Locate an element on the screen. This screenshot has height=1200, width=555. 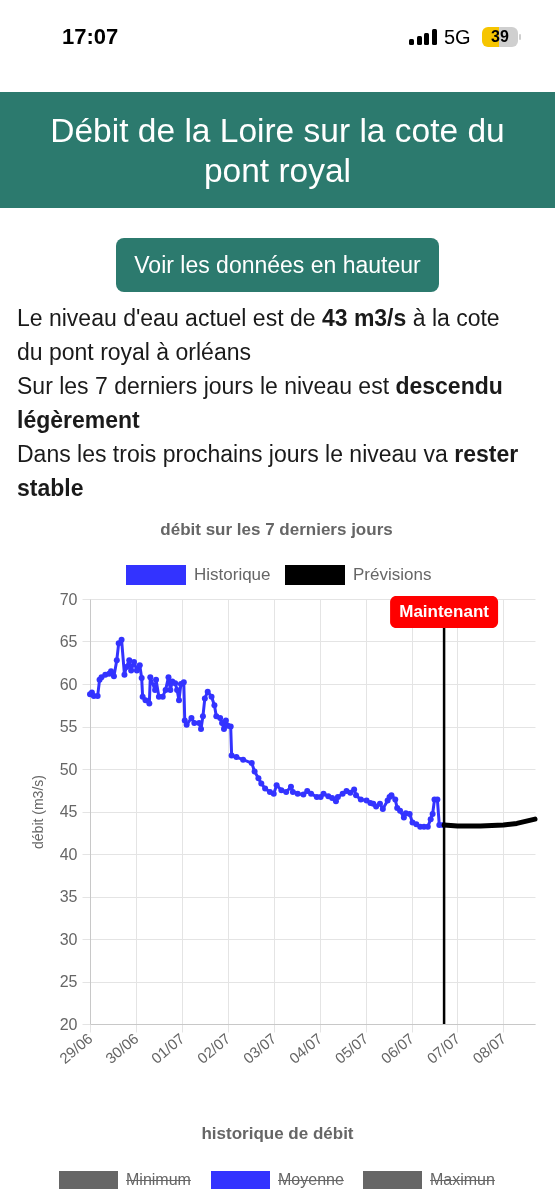
legend-label: Historique is located at coordinates (232, 574).